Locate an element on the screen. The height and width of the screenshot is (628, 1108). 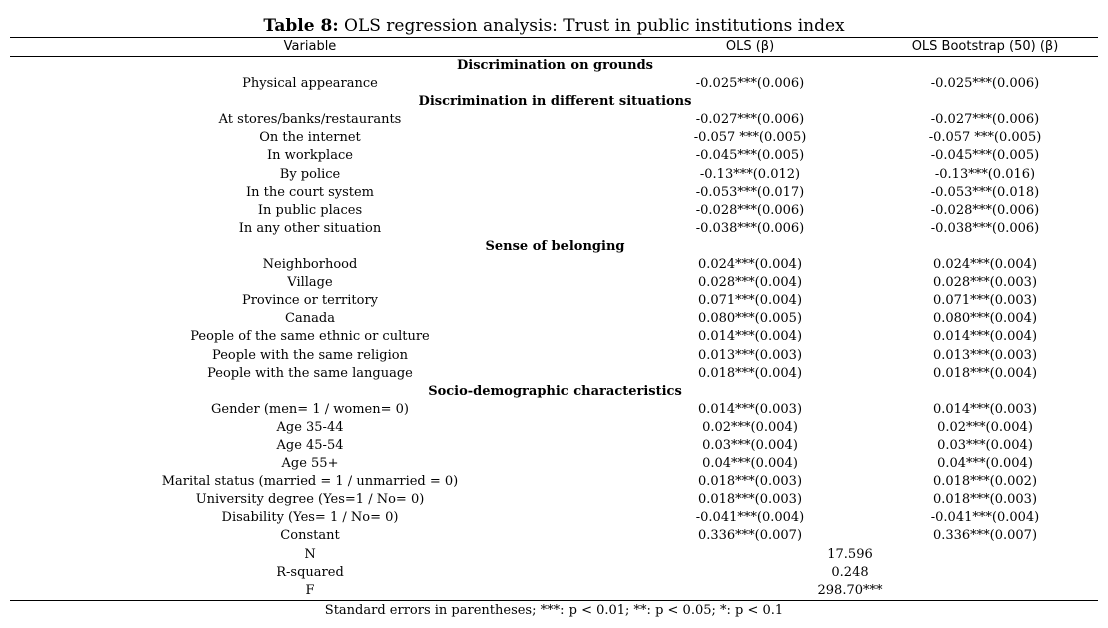
ols-coefficient: -0.057 ***(0.005) is located at coordinates (750, 138).